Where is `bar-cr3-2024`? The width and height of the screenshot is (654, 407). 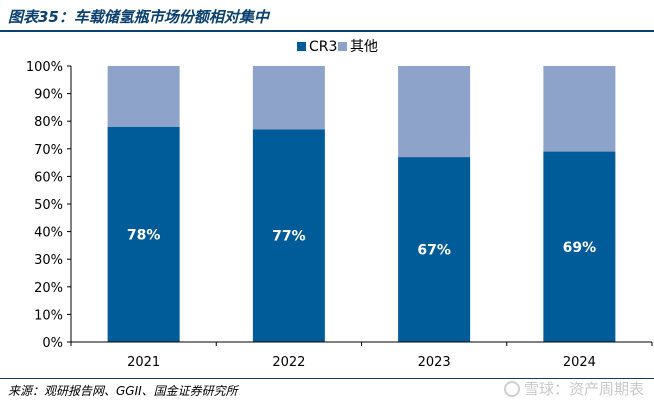
bar-cr3-2024 is located at coordinates (579, 246).